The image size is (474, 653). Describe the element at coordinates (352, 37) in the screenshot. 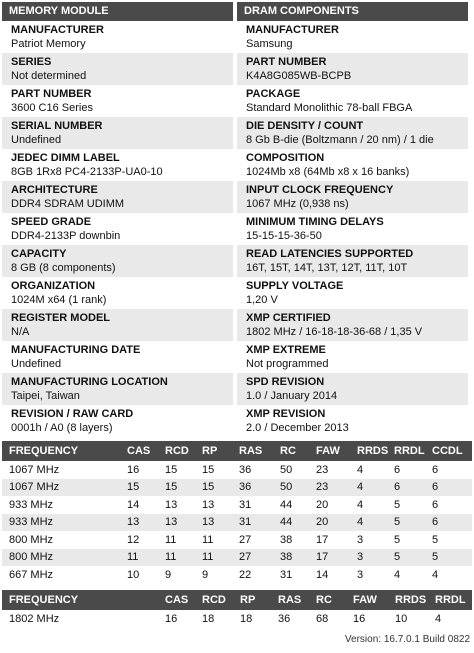

I see `dram-field-manufacturer: MANUFACTURER Samsung` at that location.